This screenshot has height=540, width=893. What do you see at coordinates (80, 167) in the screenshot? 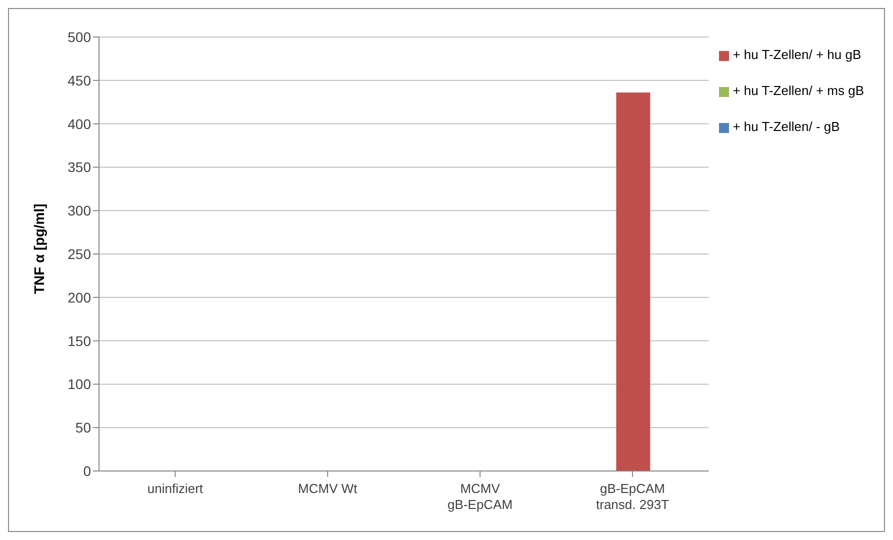
I see `y-tick-label: 350` at bounding box center [80, 167].